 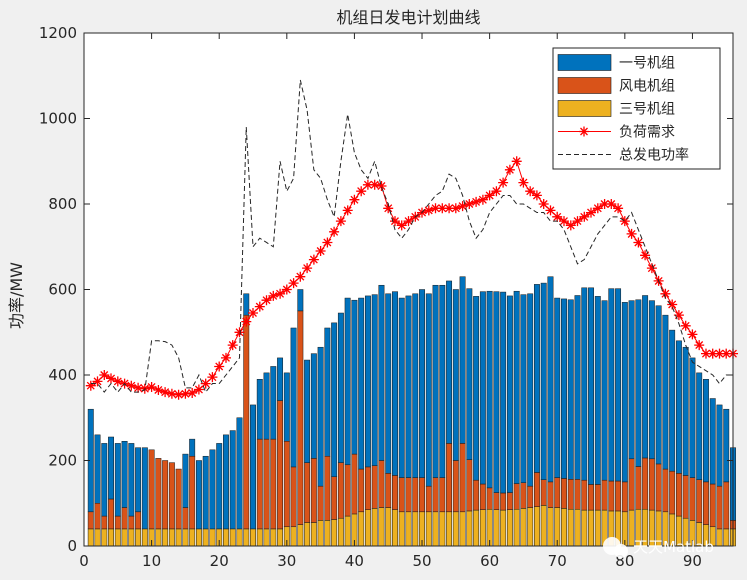 What do you see at coordinates (72, 546) in the screenshot?
I see `y-tick-label: 0` at bounding box center [72, 546].